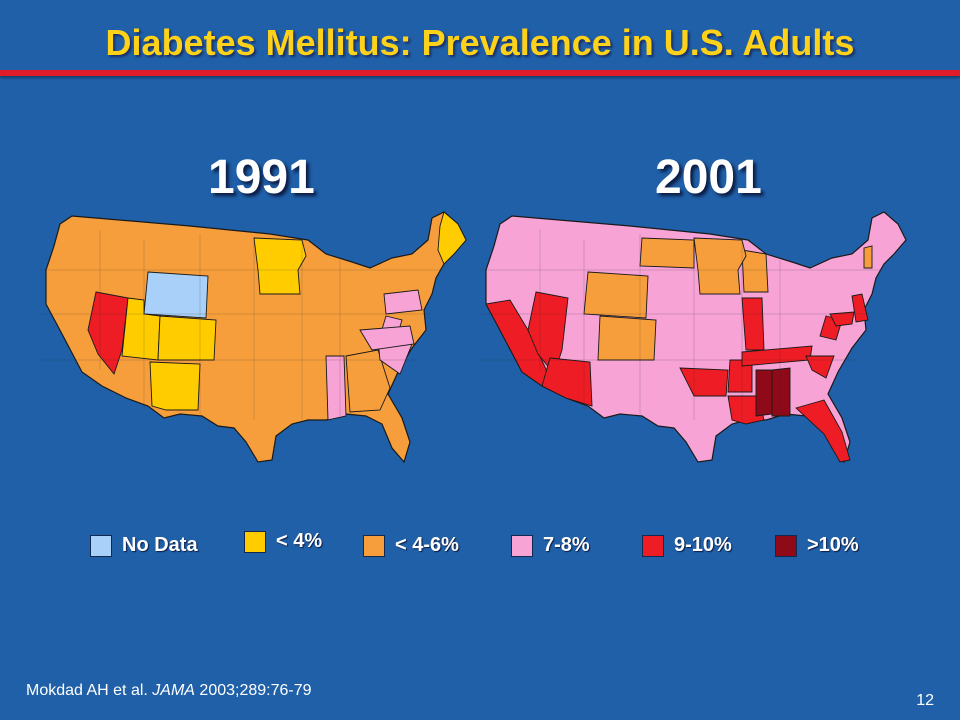  Describe the element at coordinates (480, 547) in the screenshot. I see `prevalence-legend: No Data < 4% < 4-6% 7-8% 9-10% >10%` at that location.